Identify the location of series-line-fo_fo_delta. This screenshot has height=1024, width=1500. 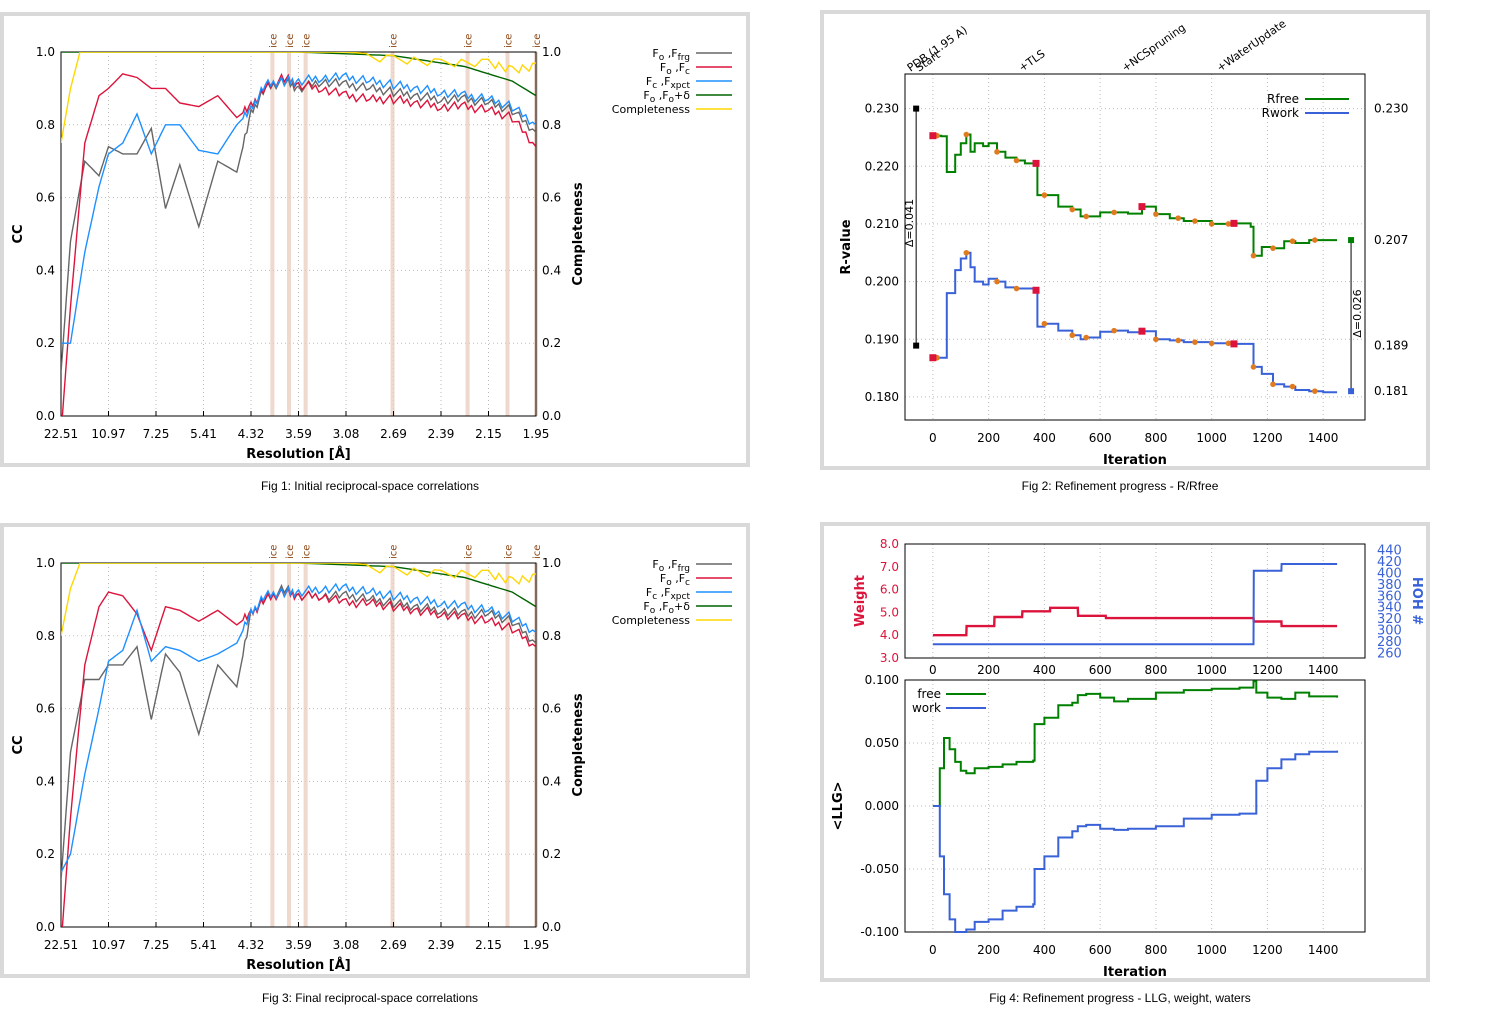
(298, 585).